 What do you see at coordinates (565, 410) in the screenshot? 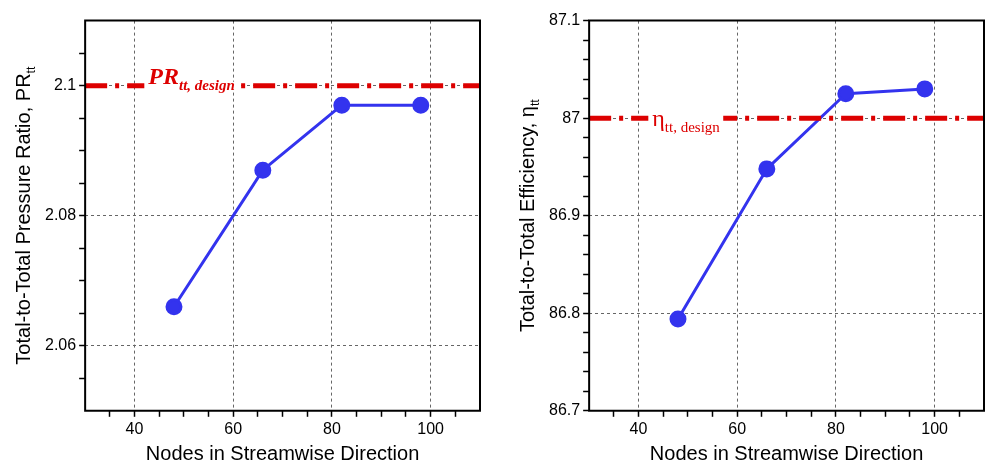
I see `y-tick-label: 86.7` at bounding box center [565, 410].